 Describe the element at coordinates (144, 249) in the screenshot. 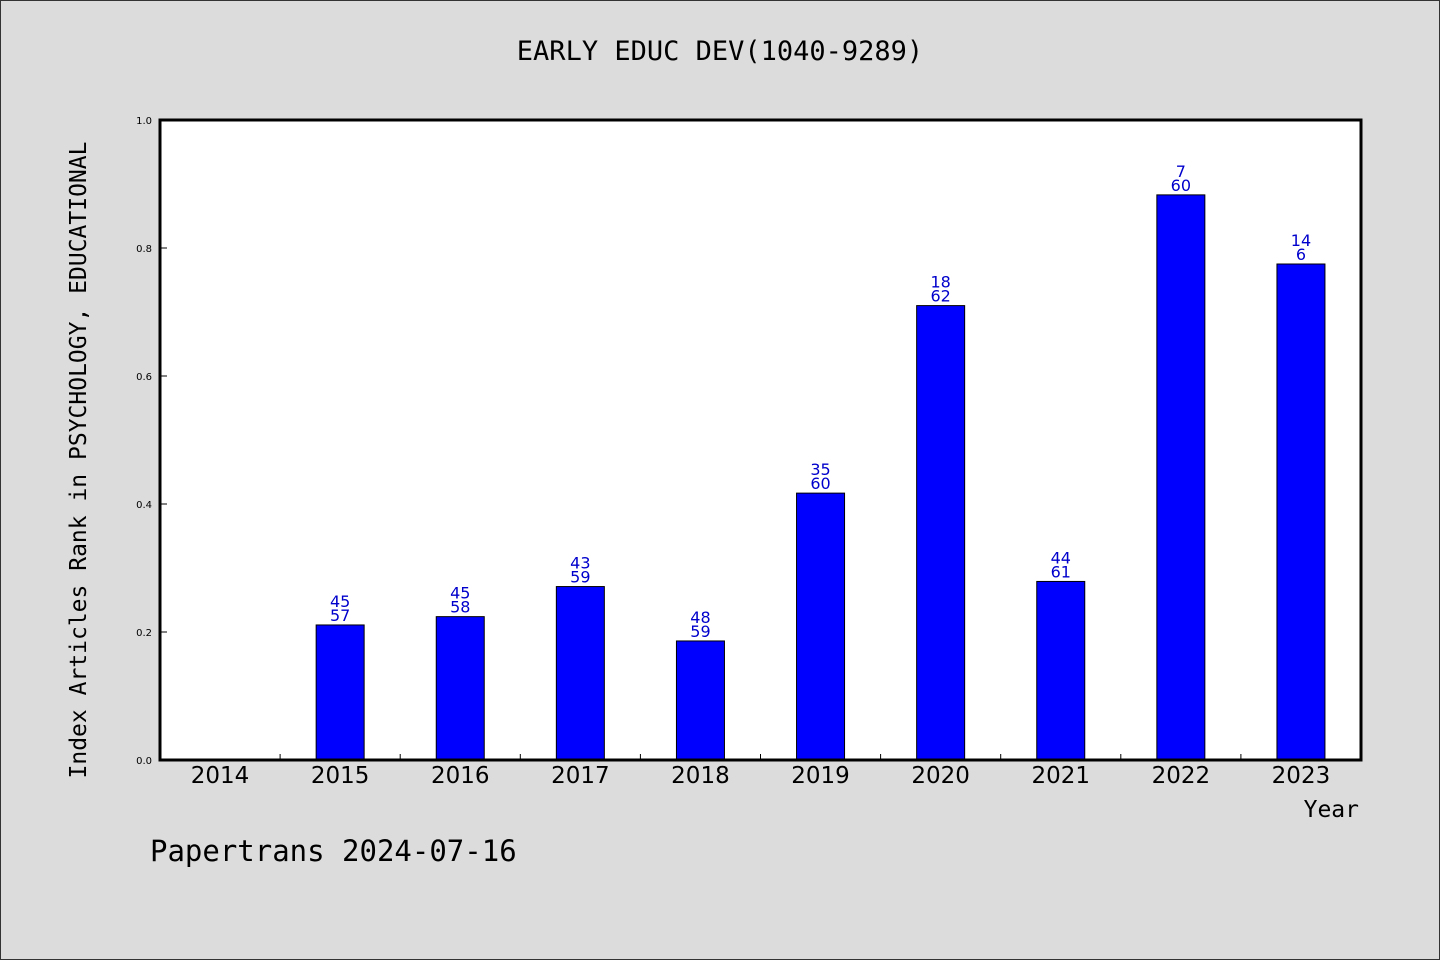

I see `y-tick-label: 0.8` at that location.